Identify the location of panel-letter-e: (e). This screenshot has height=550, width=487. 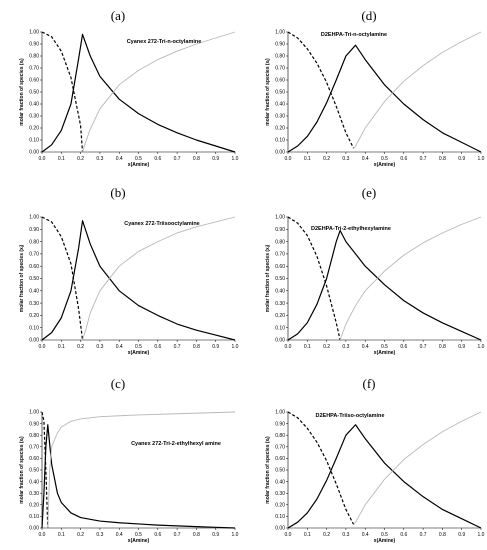
(369, 192).